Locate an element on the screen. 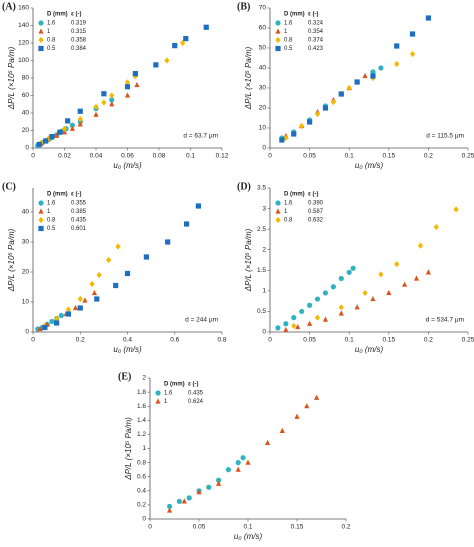 This screenshot has height=547, width=474. legend-entry: 0.435 is located at coordinates (196, 394).